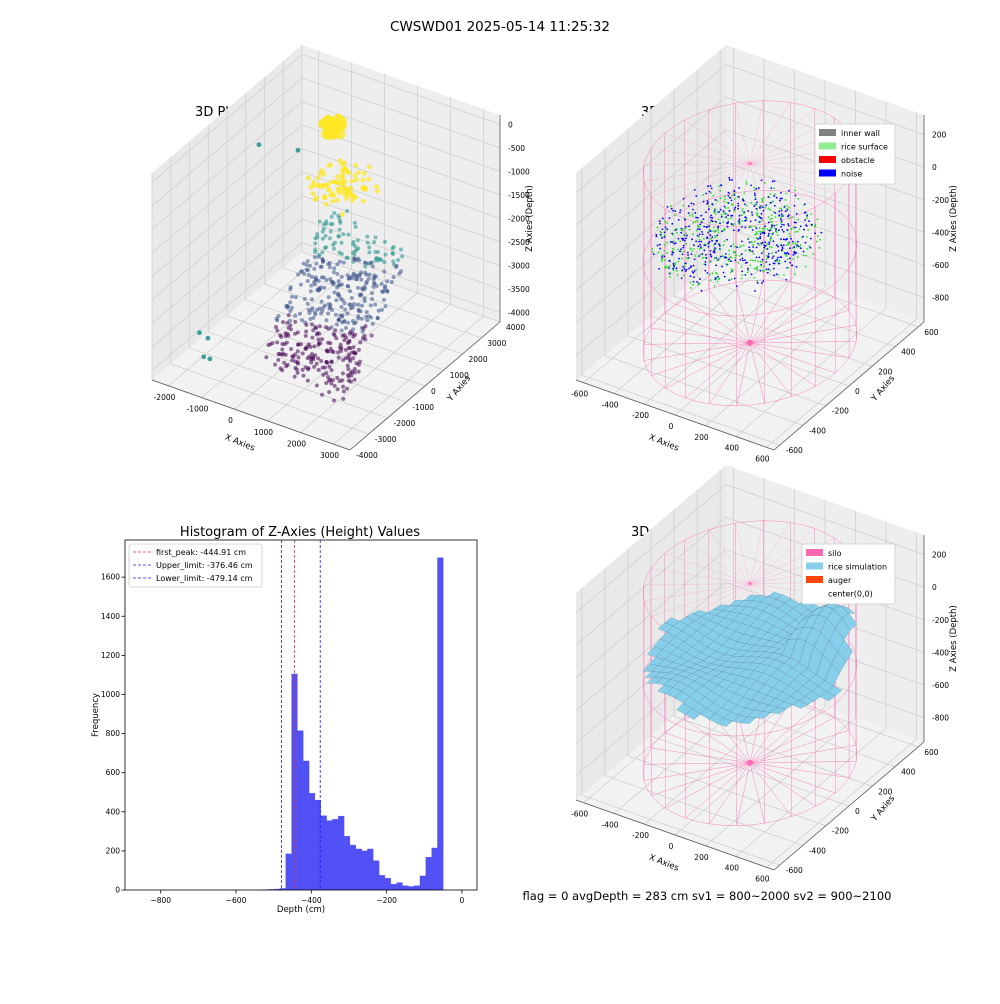 This screenshot has height=1004, width=1000. Describe the element at coordinates (794, 870) in the screenshot. I see `sim-y-tick-label: -600` at that location.